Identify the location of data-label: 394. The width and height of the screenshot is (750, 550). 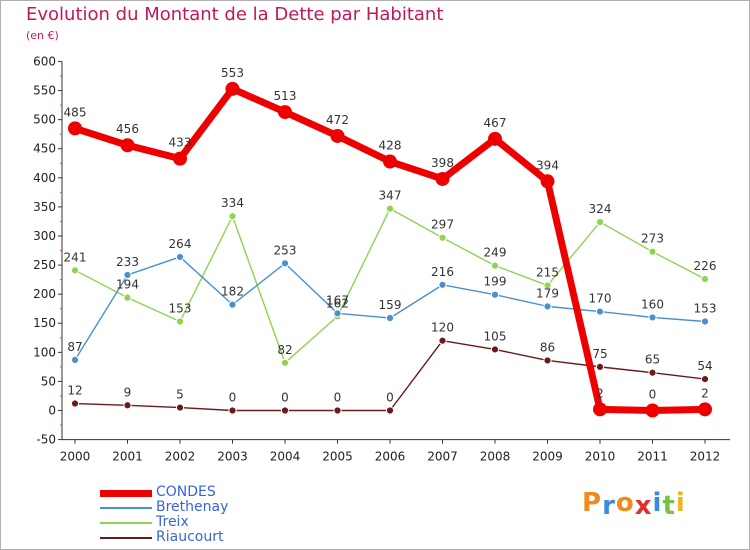
(547, 165).